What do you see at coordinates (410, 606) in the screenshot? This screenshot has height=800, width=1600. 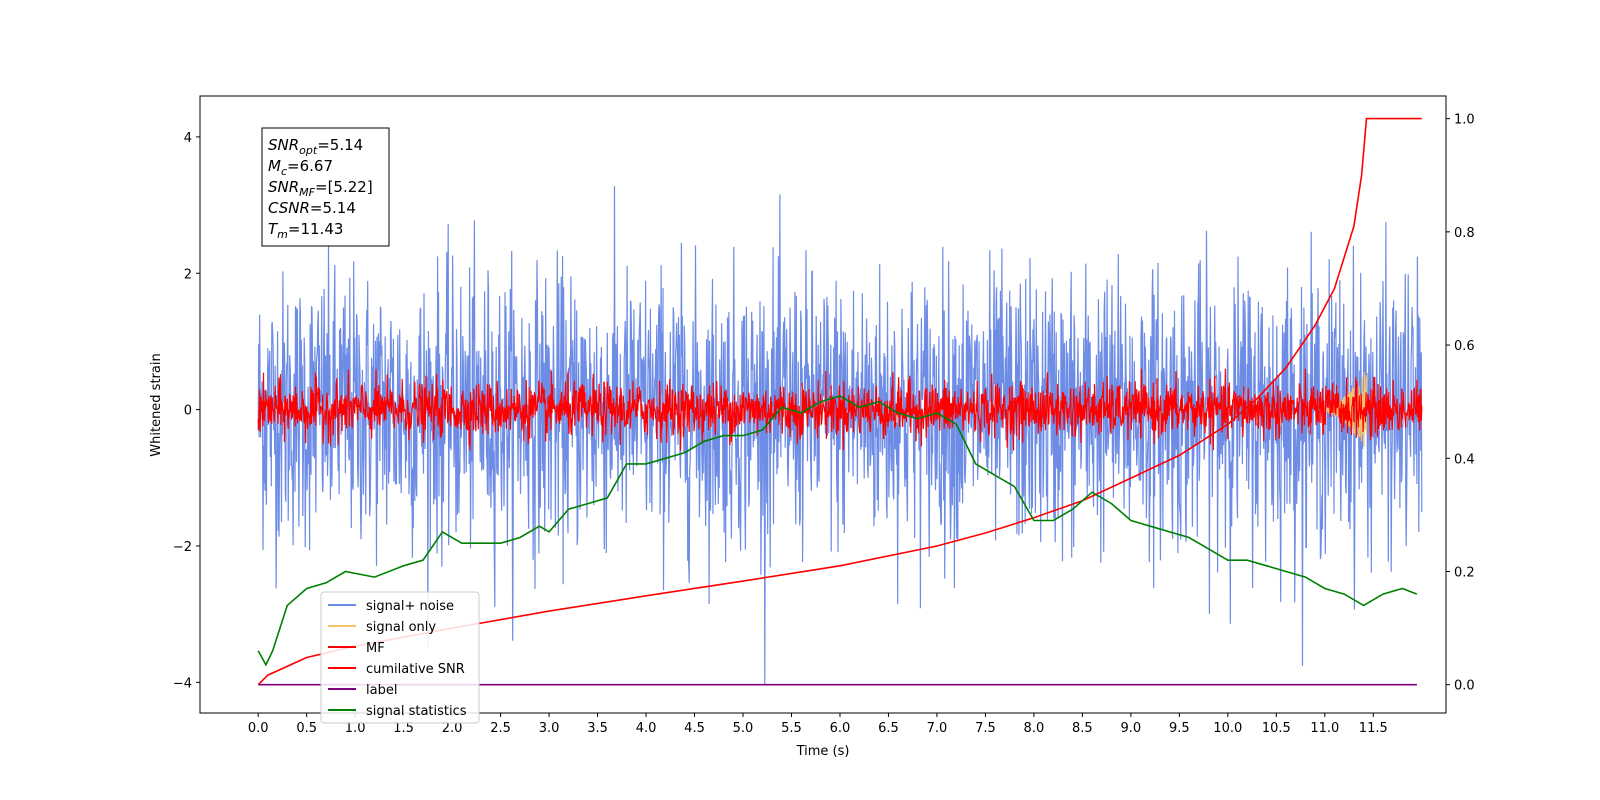 I see `legend-label: signal+ noise` at bounding box center [410, 606].